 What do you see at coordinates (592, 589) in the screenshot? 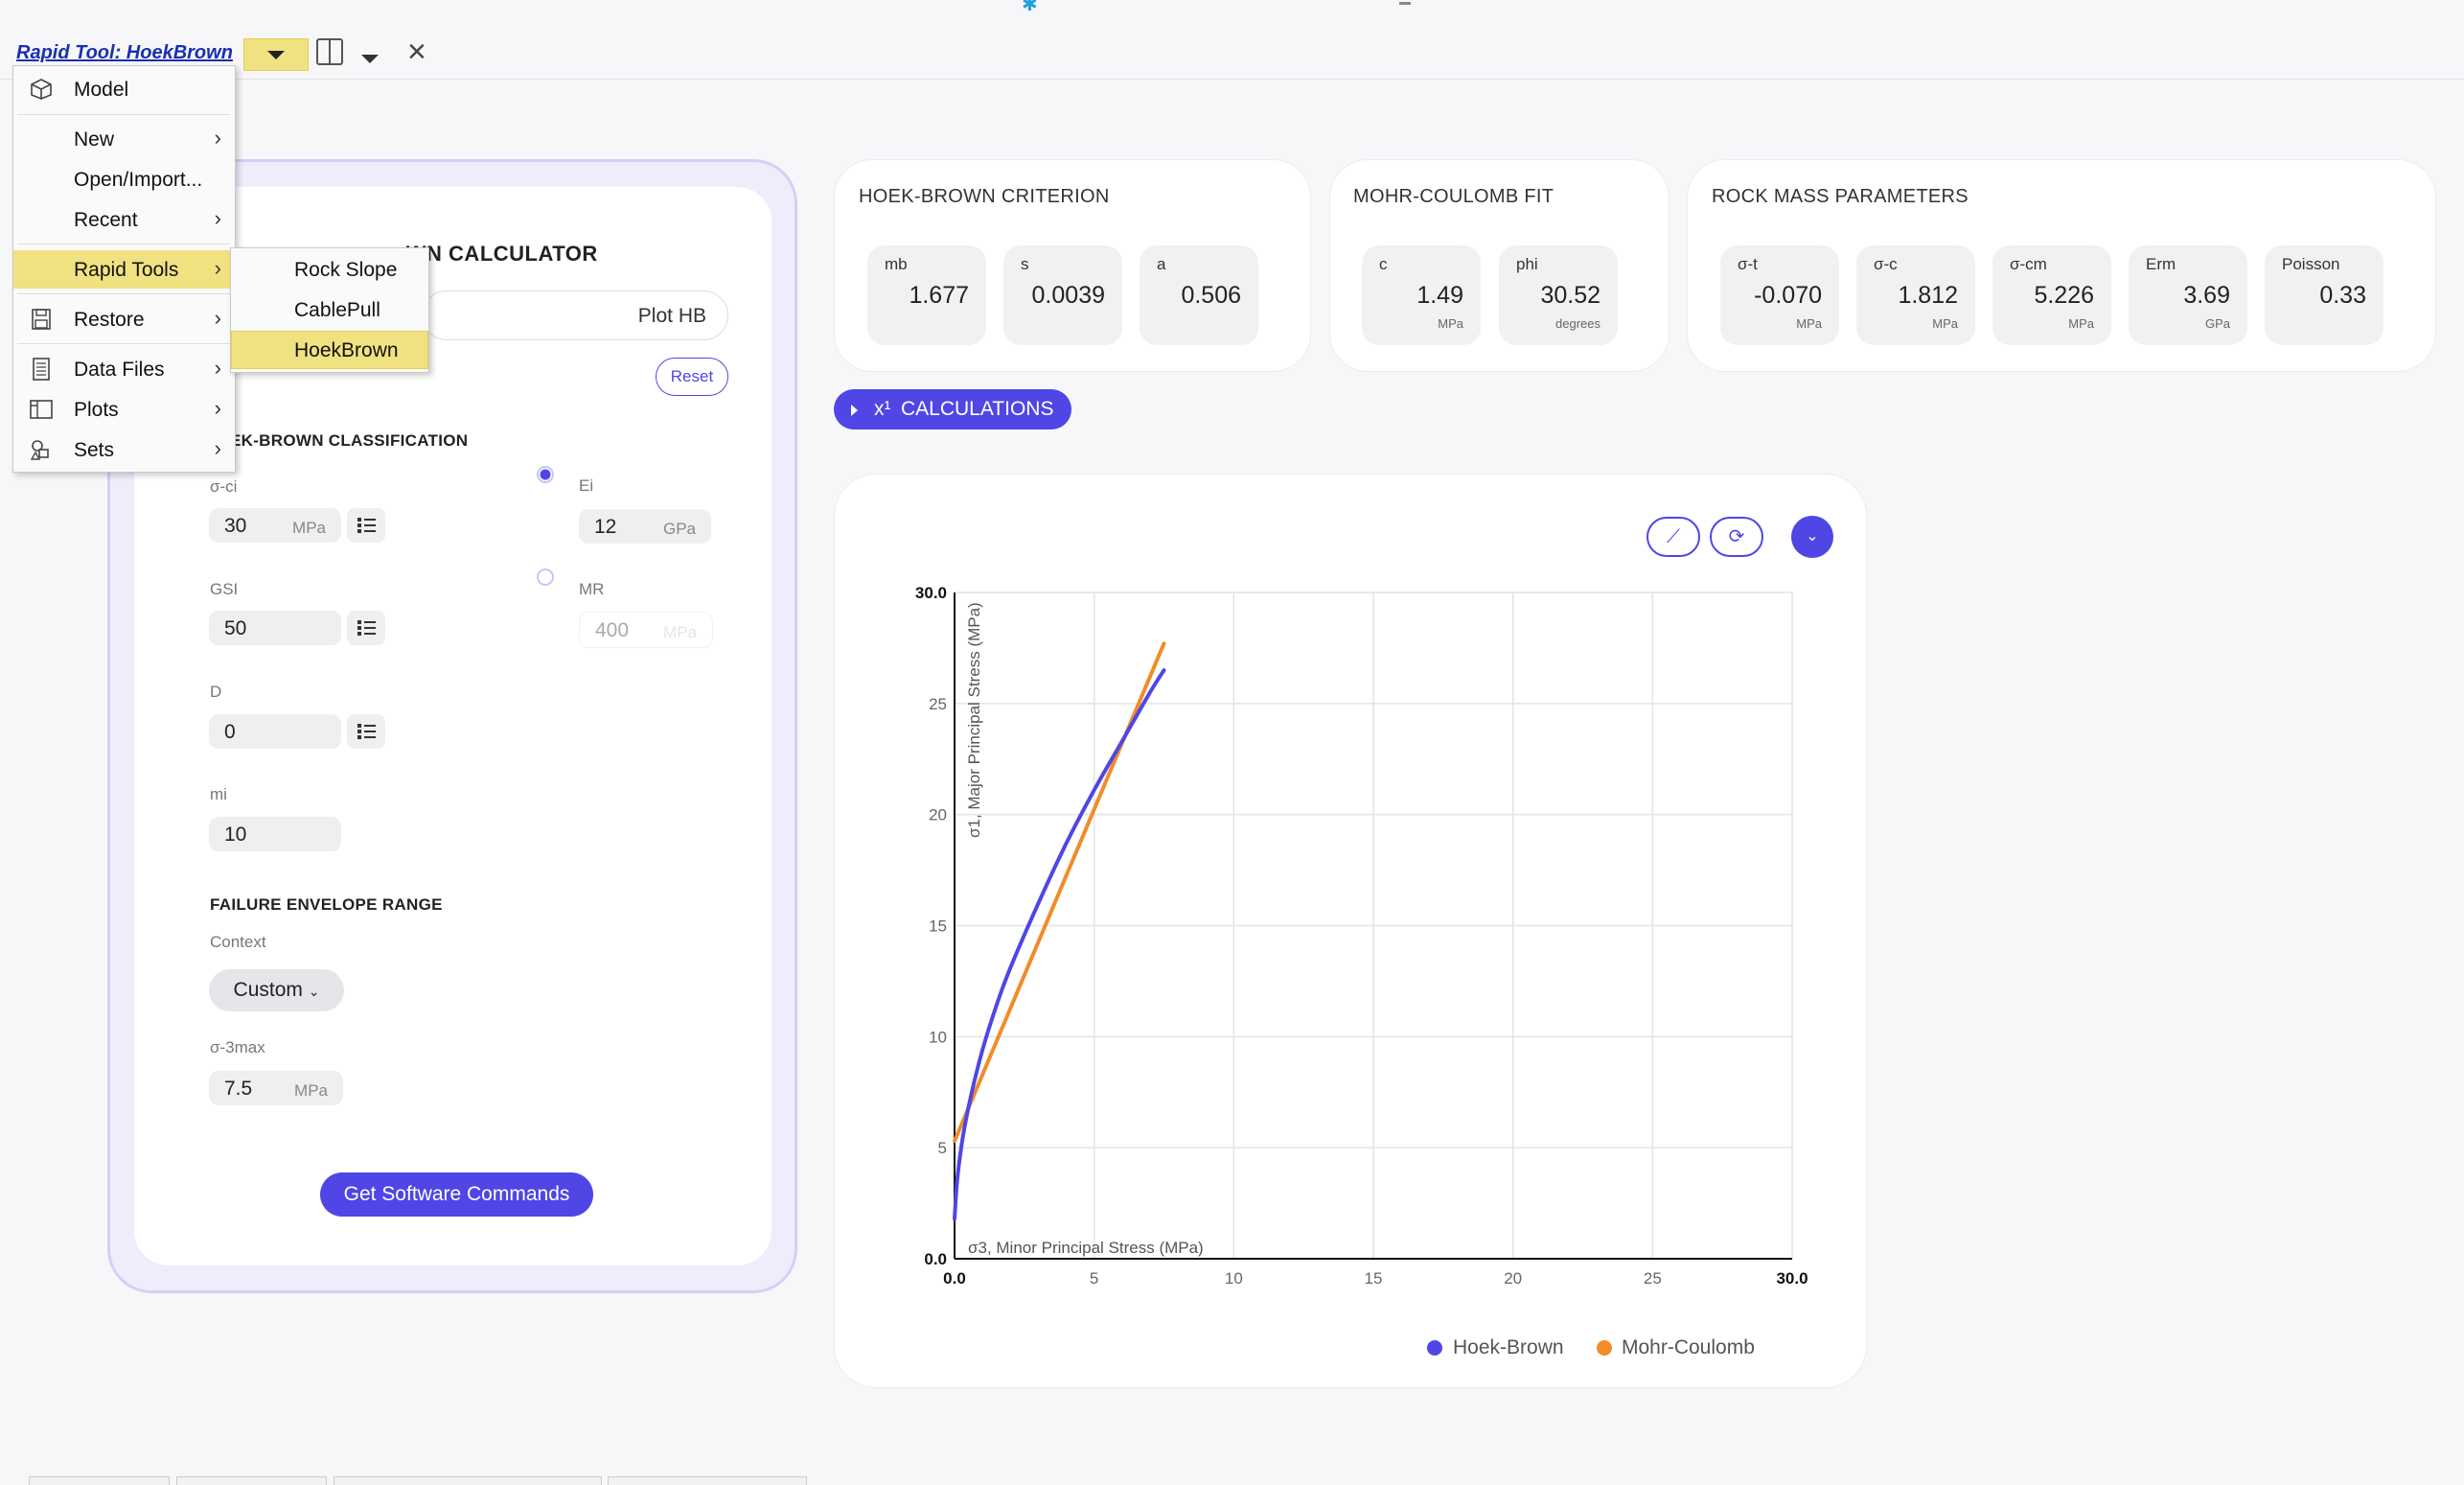
I see `mr-label: MR` at bounding box center [592, 589].